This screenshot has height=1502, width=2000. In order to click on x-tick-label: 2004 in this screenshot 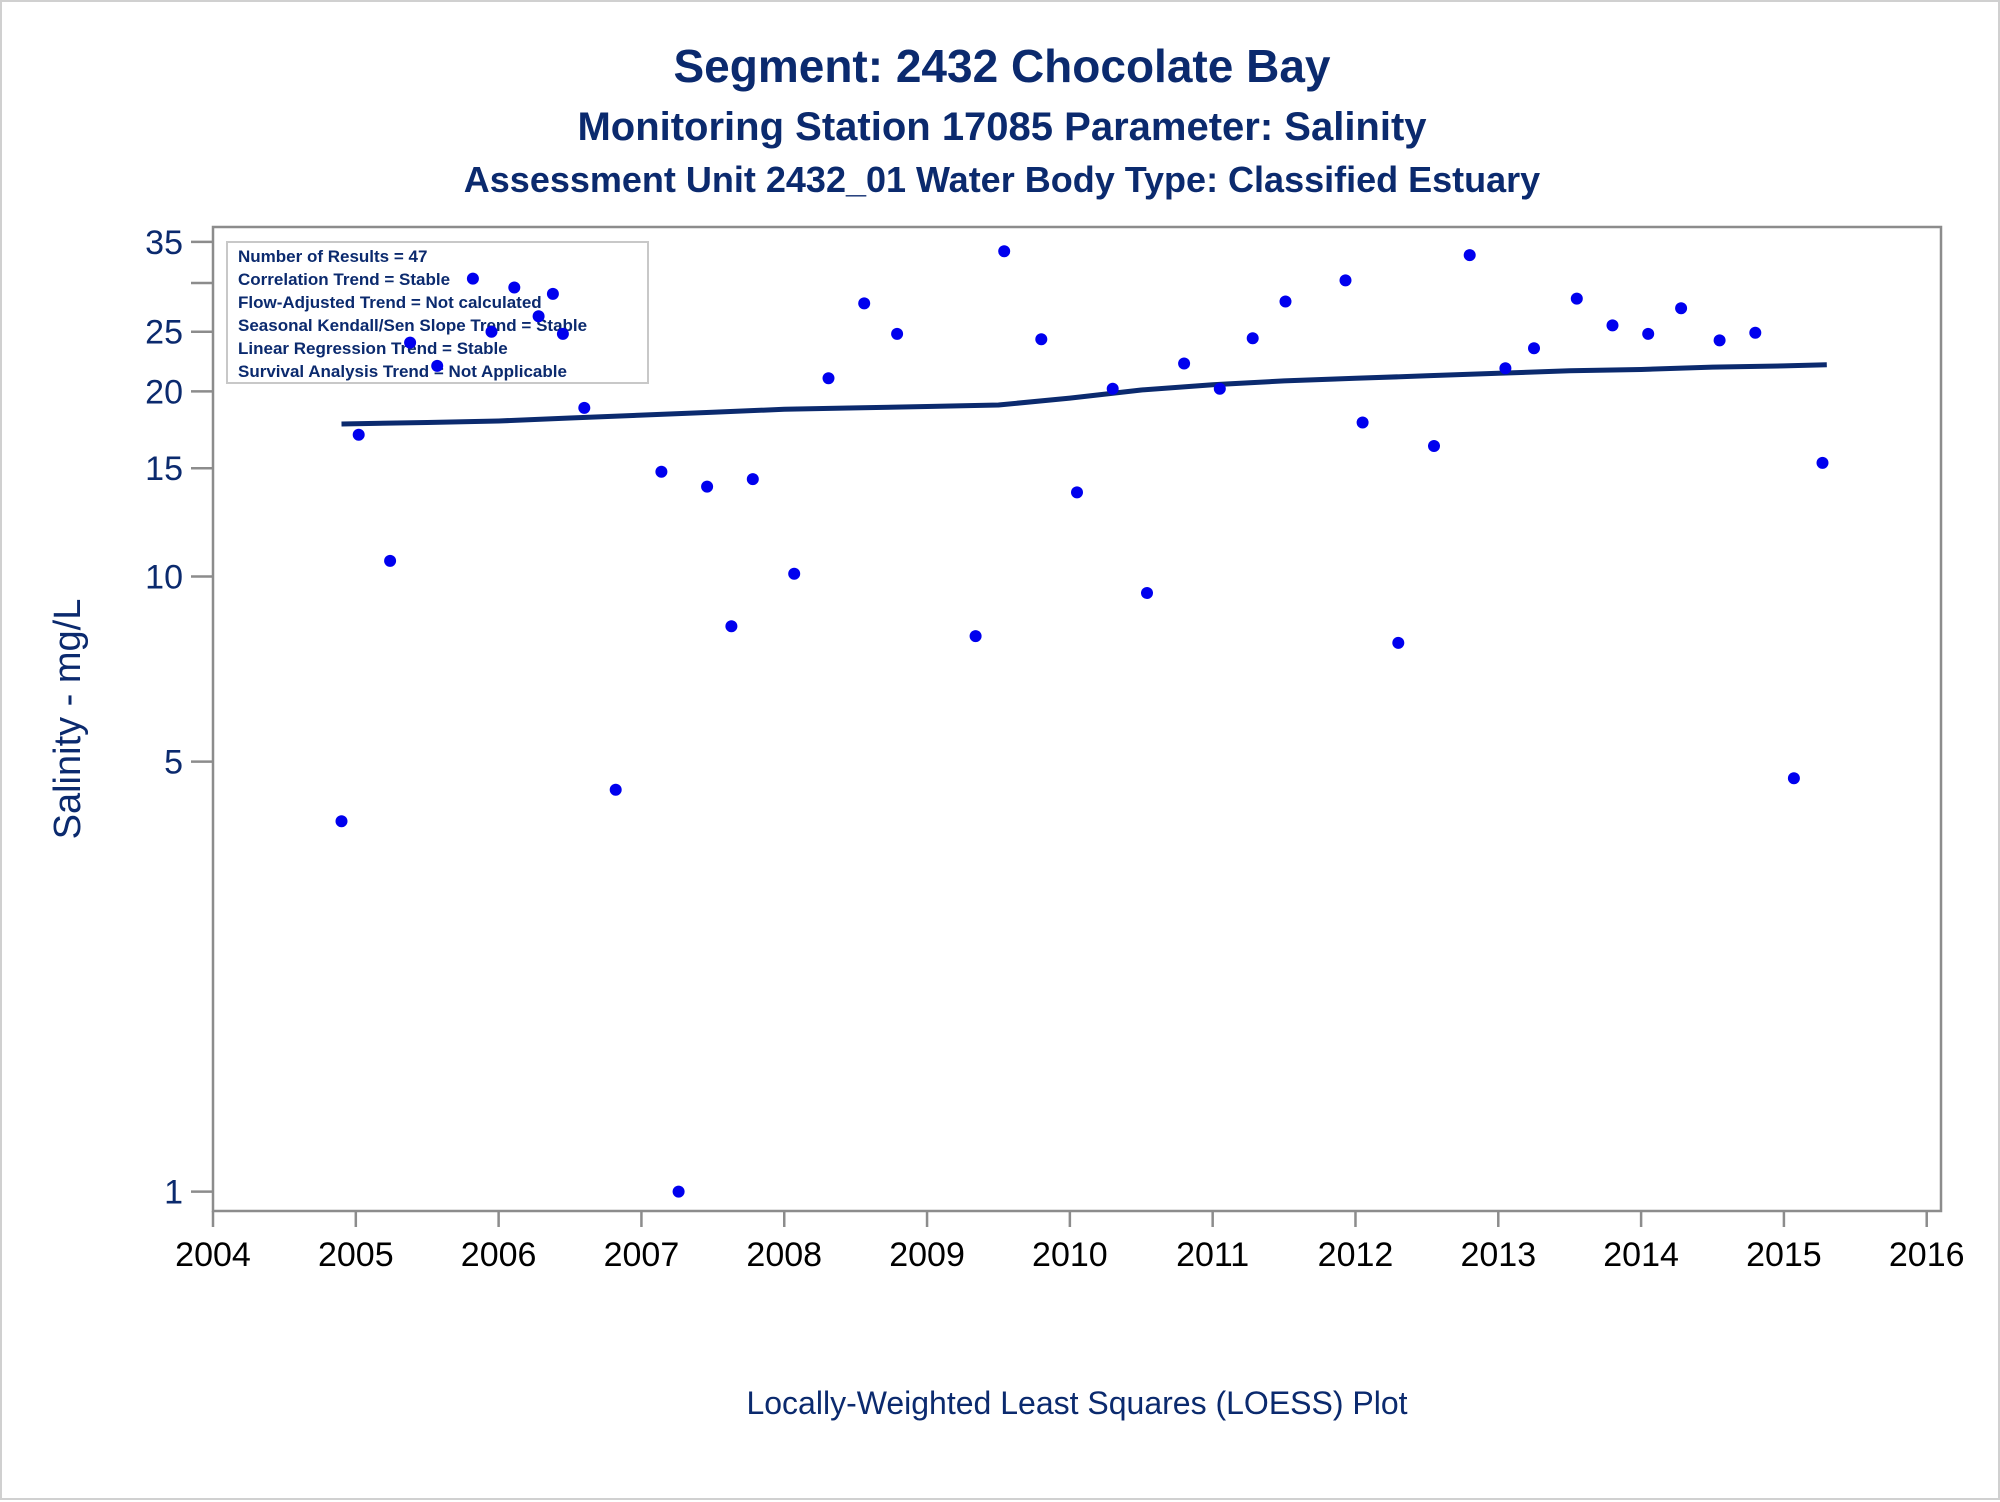, I will do `click(213, 1255)`.